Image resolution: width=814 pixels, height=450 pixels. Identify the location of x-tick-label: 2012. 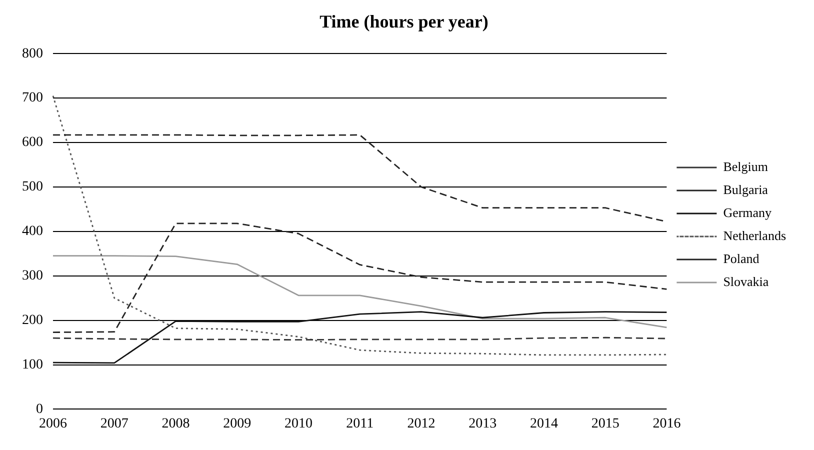
(421, 424).